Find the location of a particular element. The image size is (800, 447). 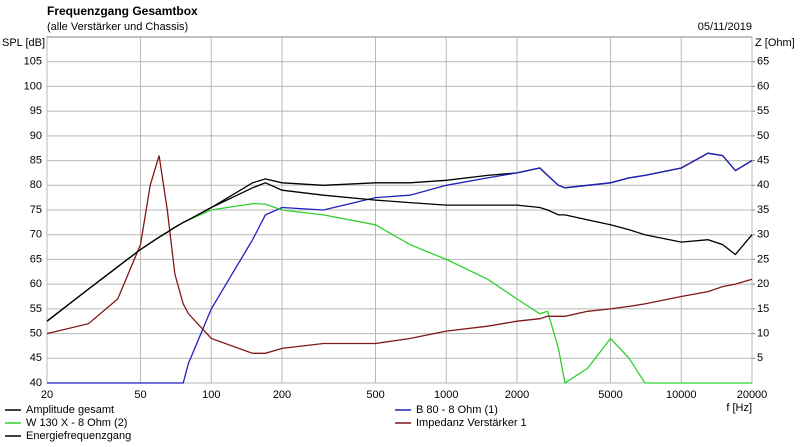

x-tick-label: 2000 is located at coordinates (517, 395).